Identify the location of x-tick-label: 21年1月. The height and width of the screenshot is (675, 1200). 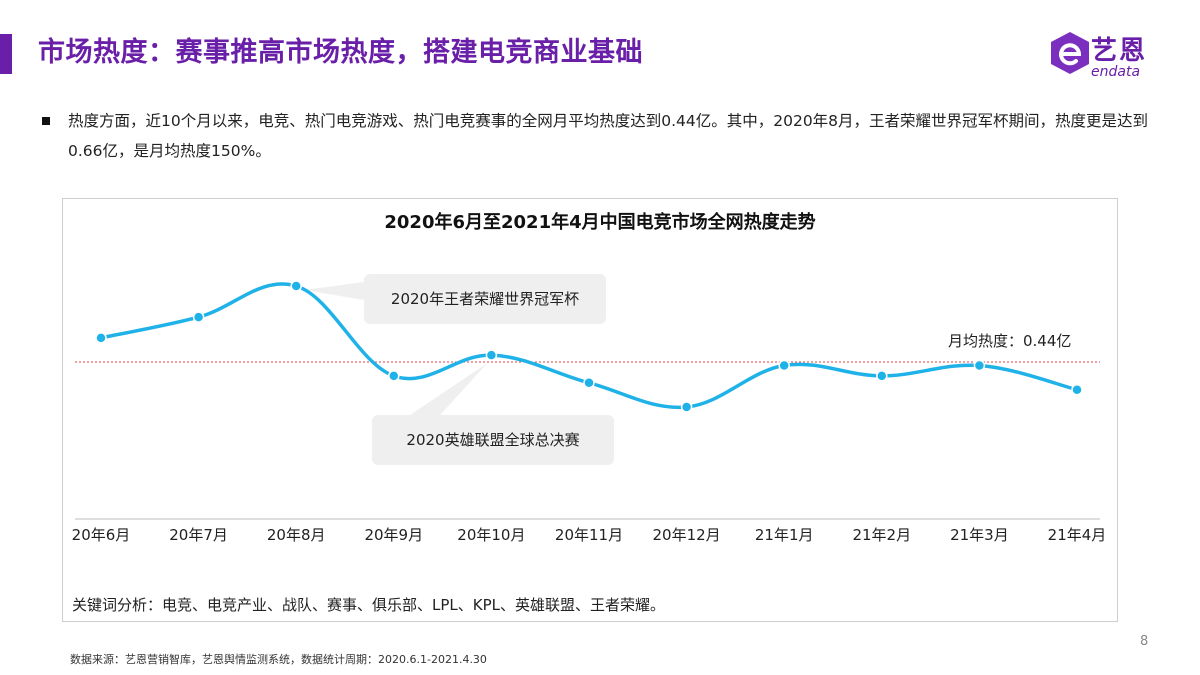
(784, 535).